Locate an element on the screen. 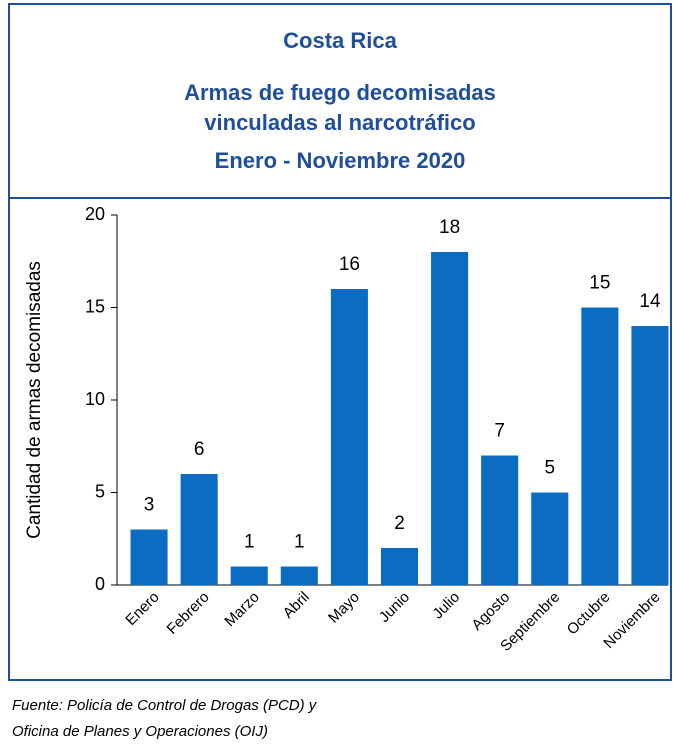  chart-subtitle: vinculadas al narcotráfico is located at coordinates (339, 122).